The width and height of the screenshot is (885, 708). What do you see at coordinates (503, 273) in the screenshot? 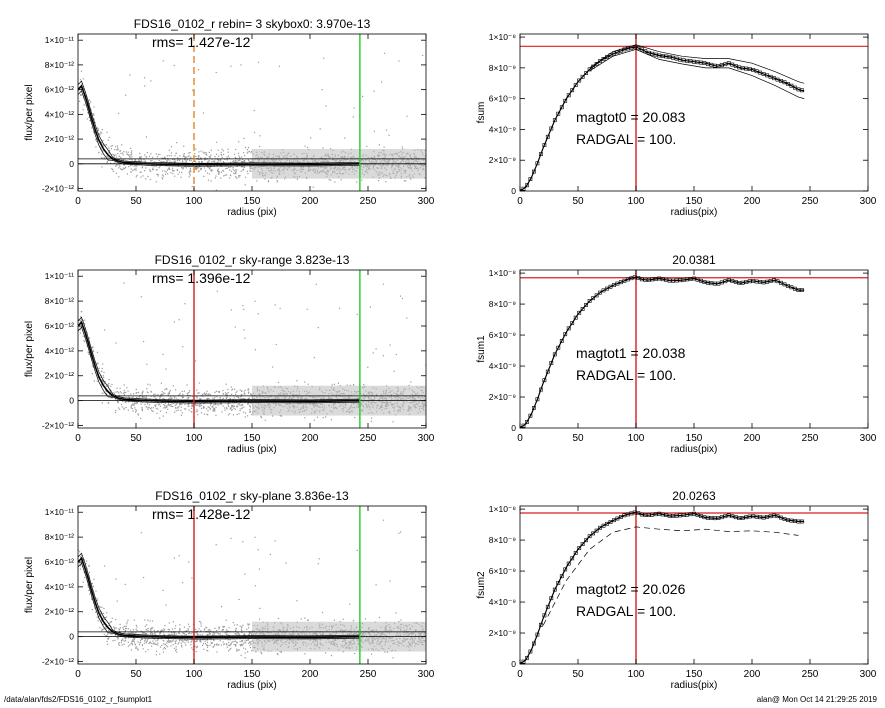
I see `y-tick-label: 1×10⁻⁸` at bounding box center [503, 273].